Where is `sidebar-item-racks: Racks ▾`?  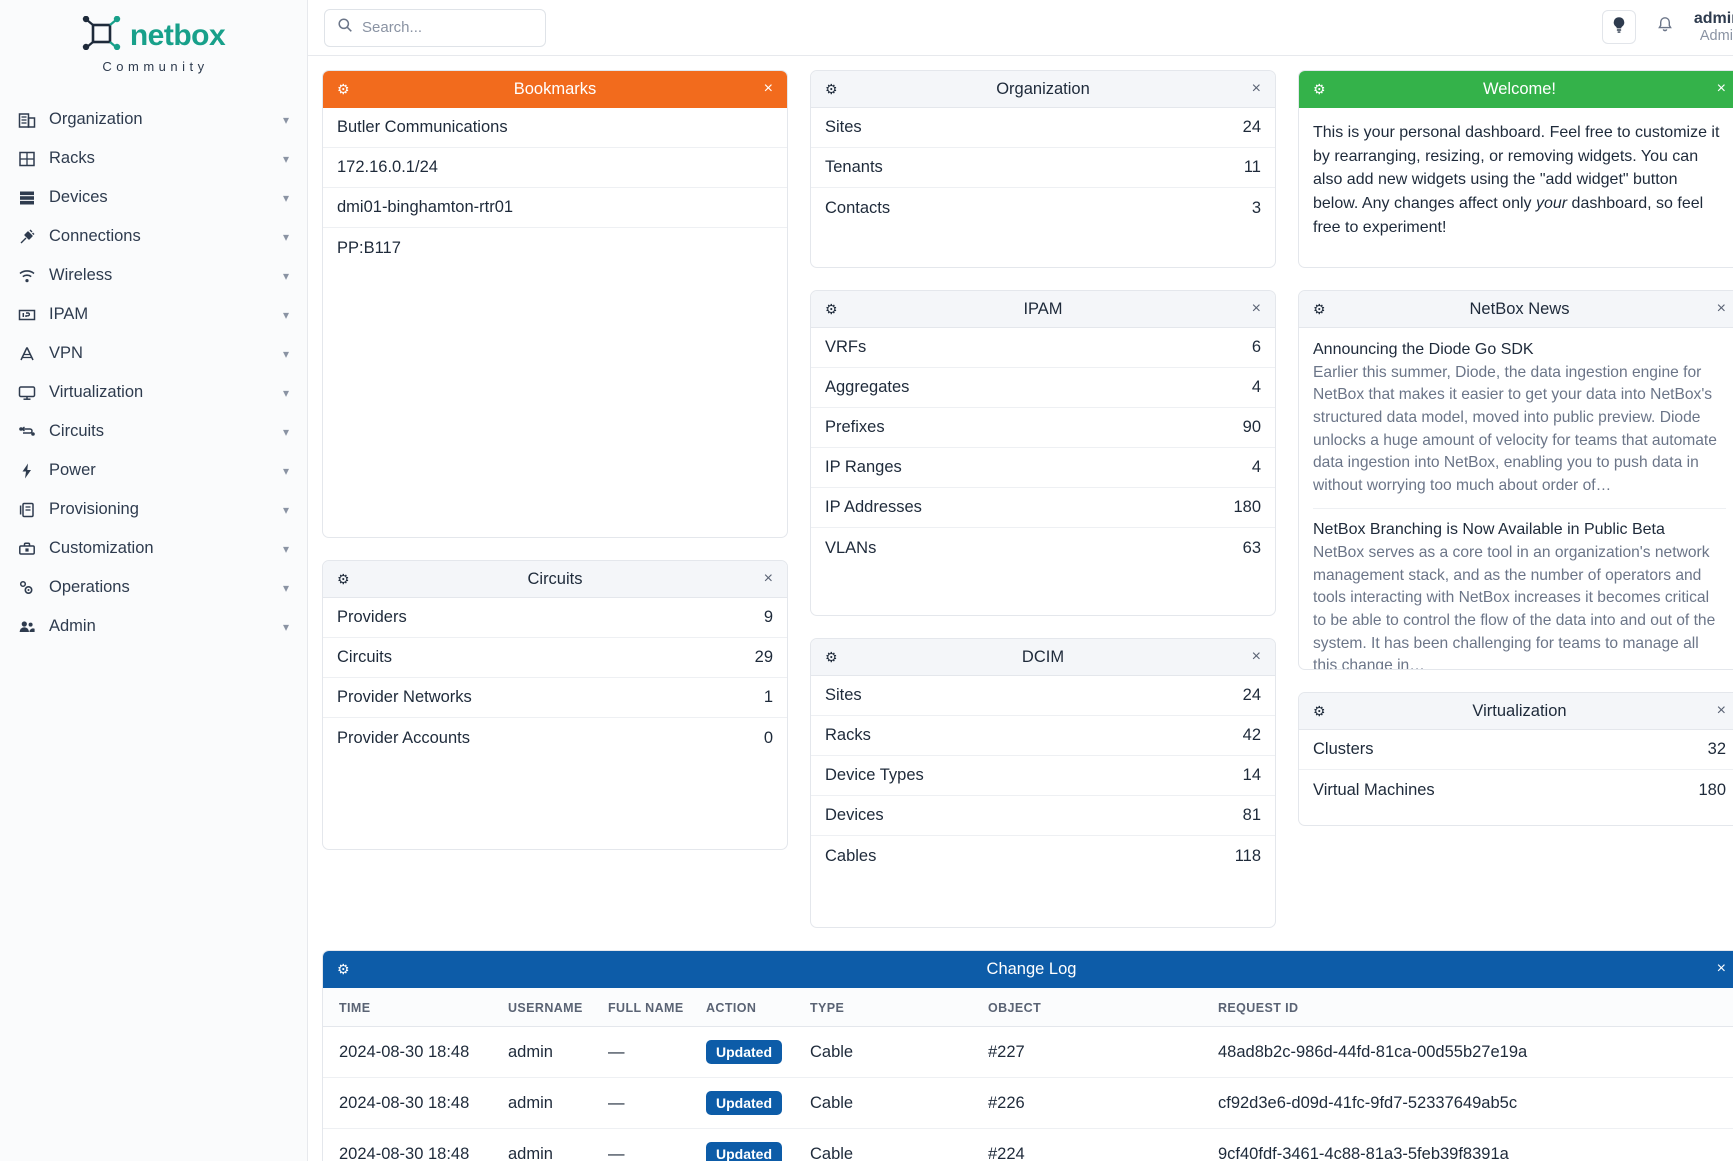 sidebar-item-racks: Racks ▾ is located at coordinates (153, 158).